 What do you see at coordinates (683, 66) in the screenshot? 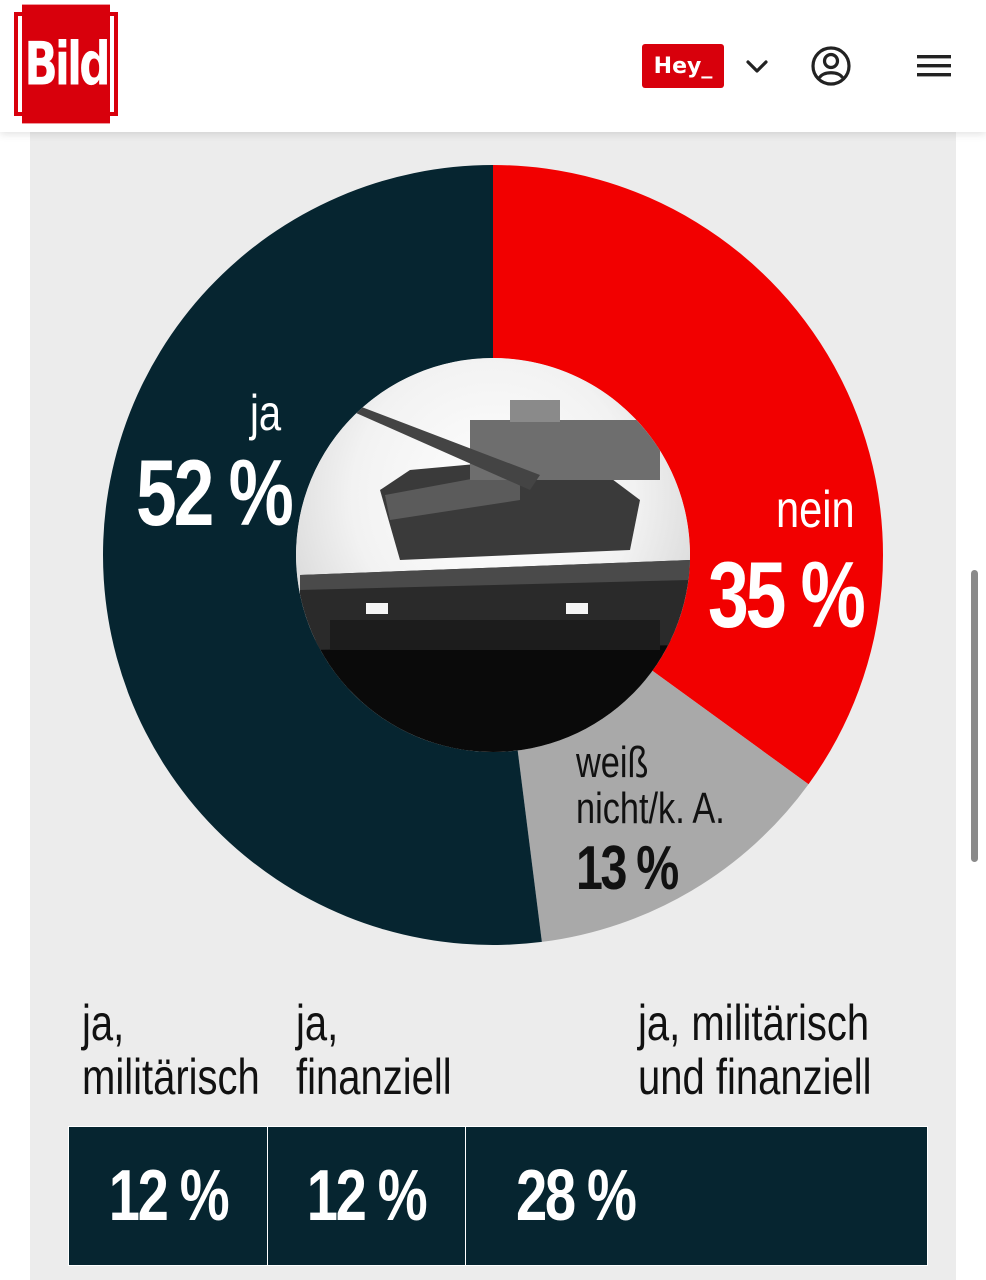
I see `hey-button: Hey_` at bounding box center [683, 66].